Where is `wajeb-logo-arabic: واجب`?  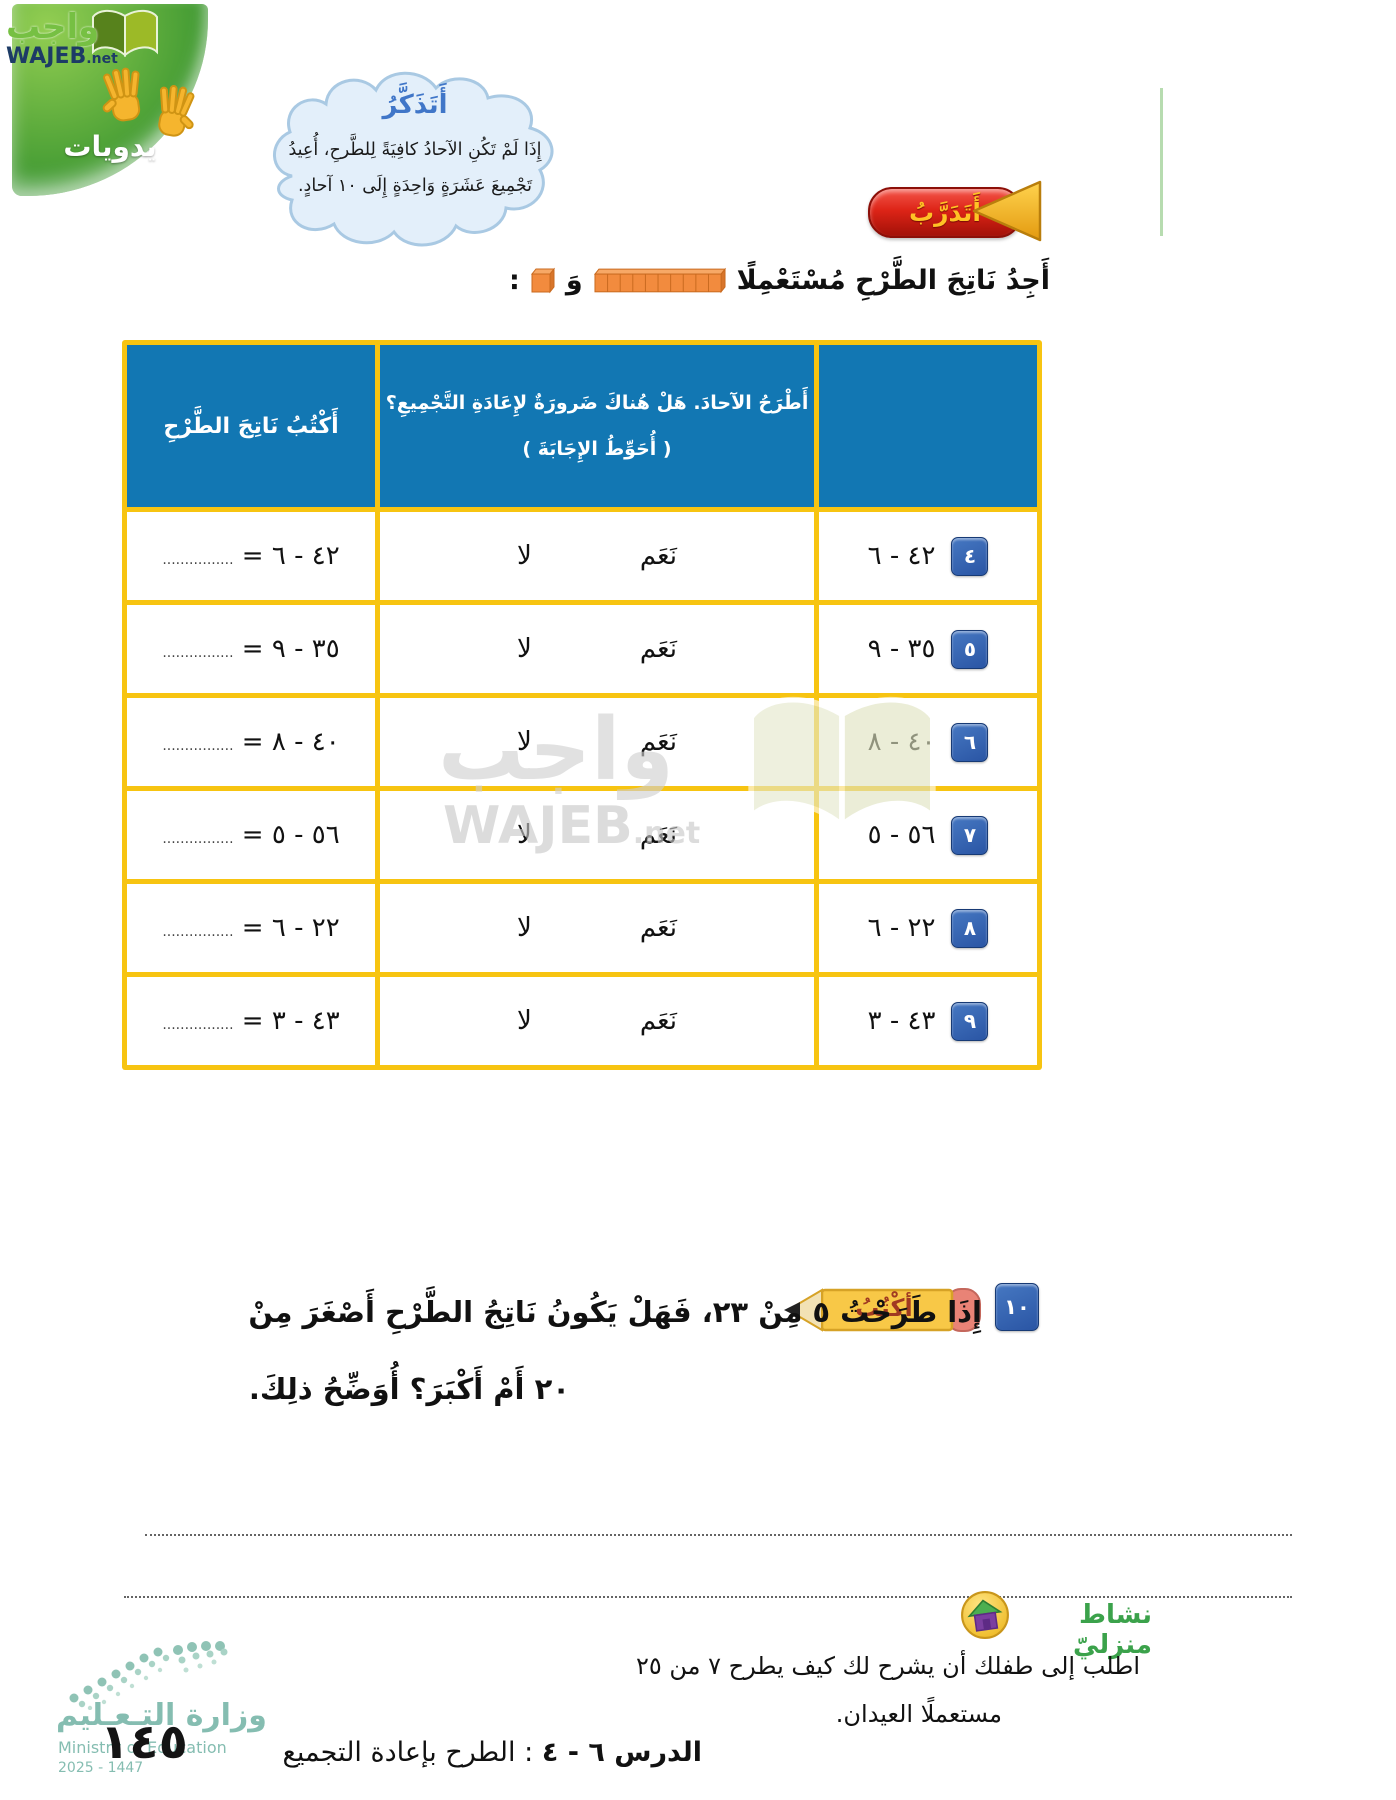
wajeb-logo-arabic: واجب is located at coordinates (53, 27).